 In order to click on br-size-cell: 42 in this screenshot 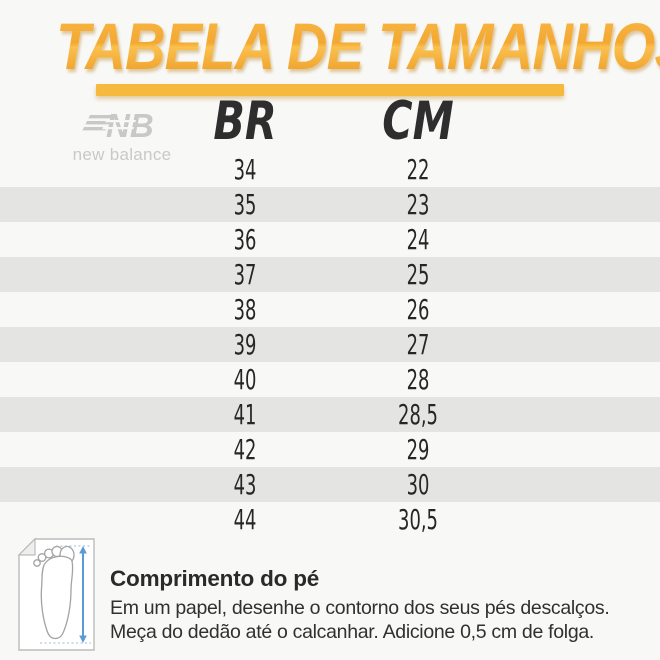, I will do `click(245, 449)`.